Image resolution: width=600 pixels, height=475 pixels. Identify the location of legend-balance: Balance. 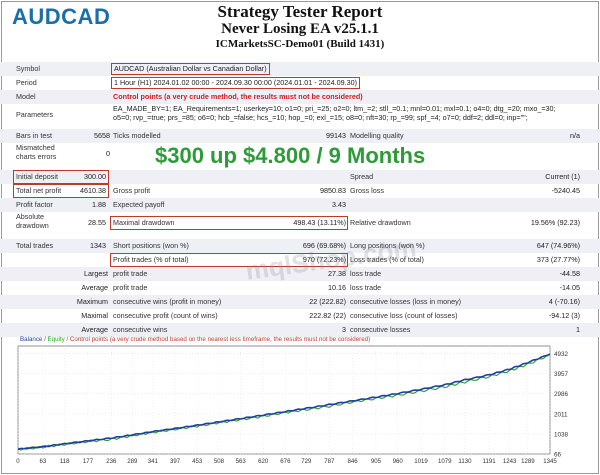
(31, 339).